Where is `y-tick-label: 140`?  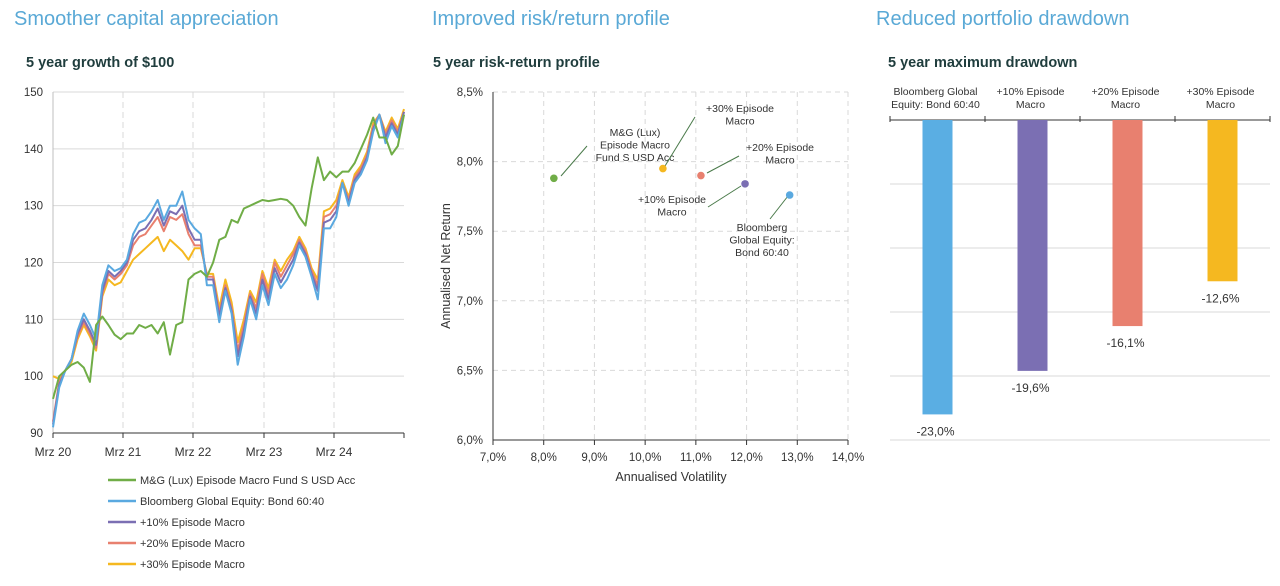
y-tick-label: 140 is located at coordinates (33, 150).